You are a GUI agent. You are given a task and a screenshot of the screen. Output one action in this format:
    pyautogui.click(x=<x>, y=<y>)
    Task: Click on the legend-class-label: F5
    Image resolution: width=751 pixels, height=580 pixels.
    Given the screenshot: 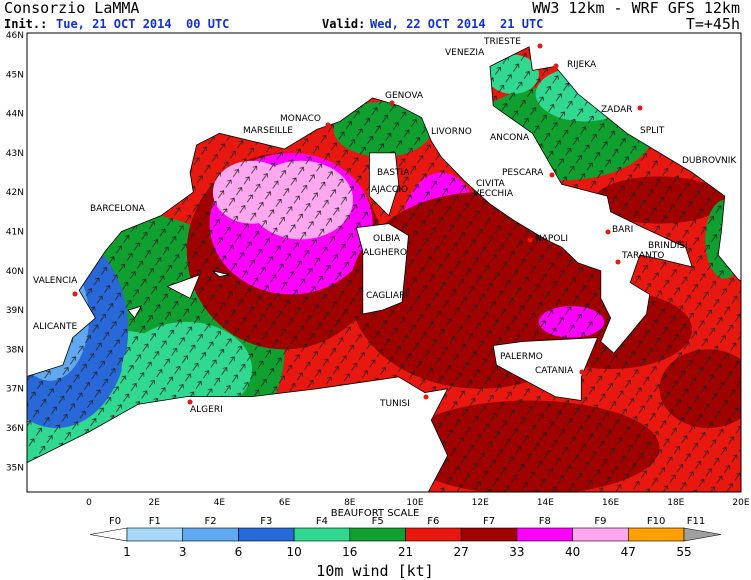 What is the action you would take?
    pyautogui.click(x=378, y=521)
    